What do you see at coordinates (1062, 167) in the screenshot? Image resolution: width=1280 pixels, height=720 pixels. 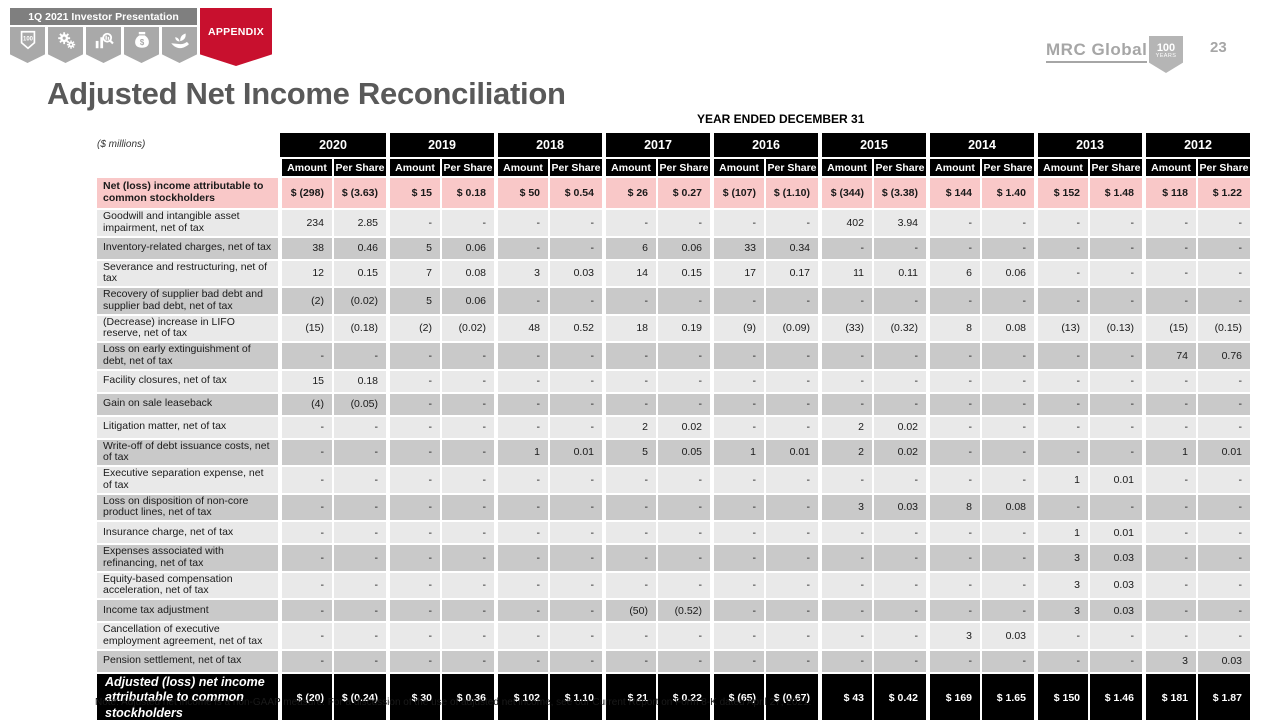 I see `amount-header: Amount` at bounding box center [1062, 167].